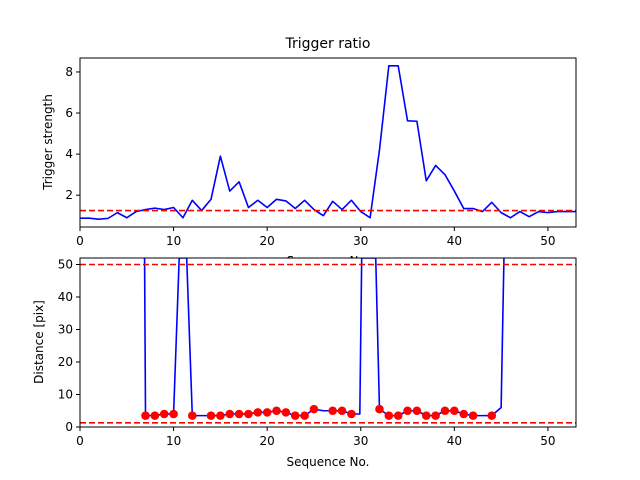  I want to click on y-tick-label: 0, so click(69, 427).